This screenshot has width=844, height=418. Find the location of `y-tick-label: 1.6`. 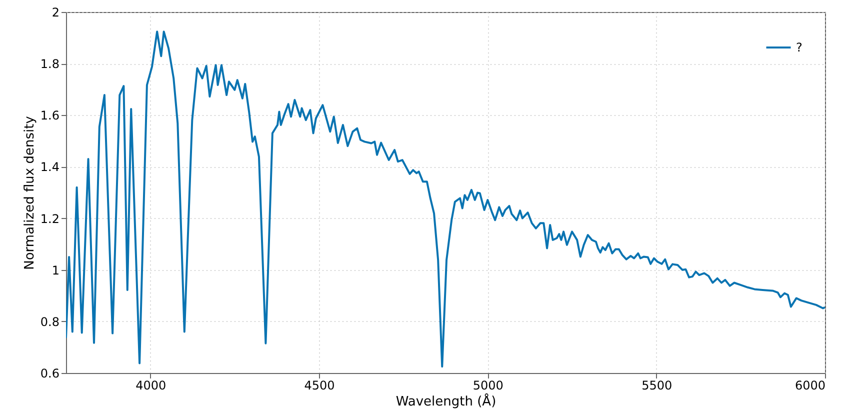

y-tick-label: 1.6 is located at coordinates (50, 115).